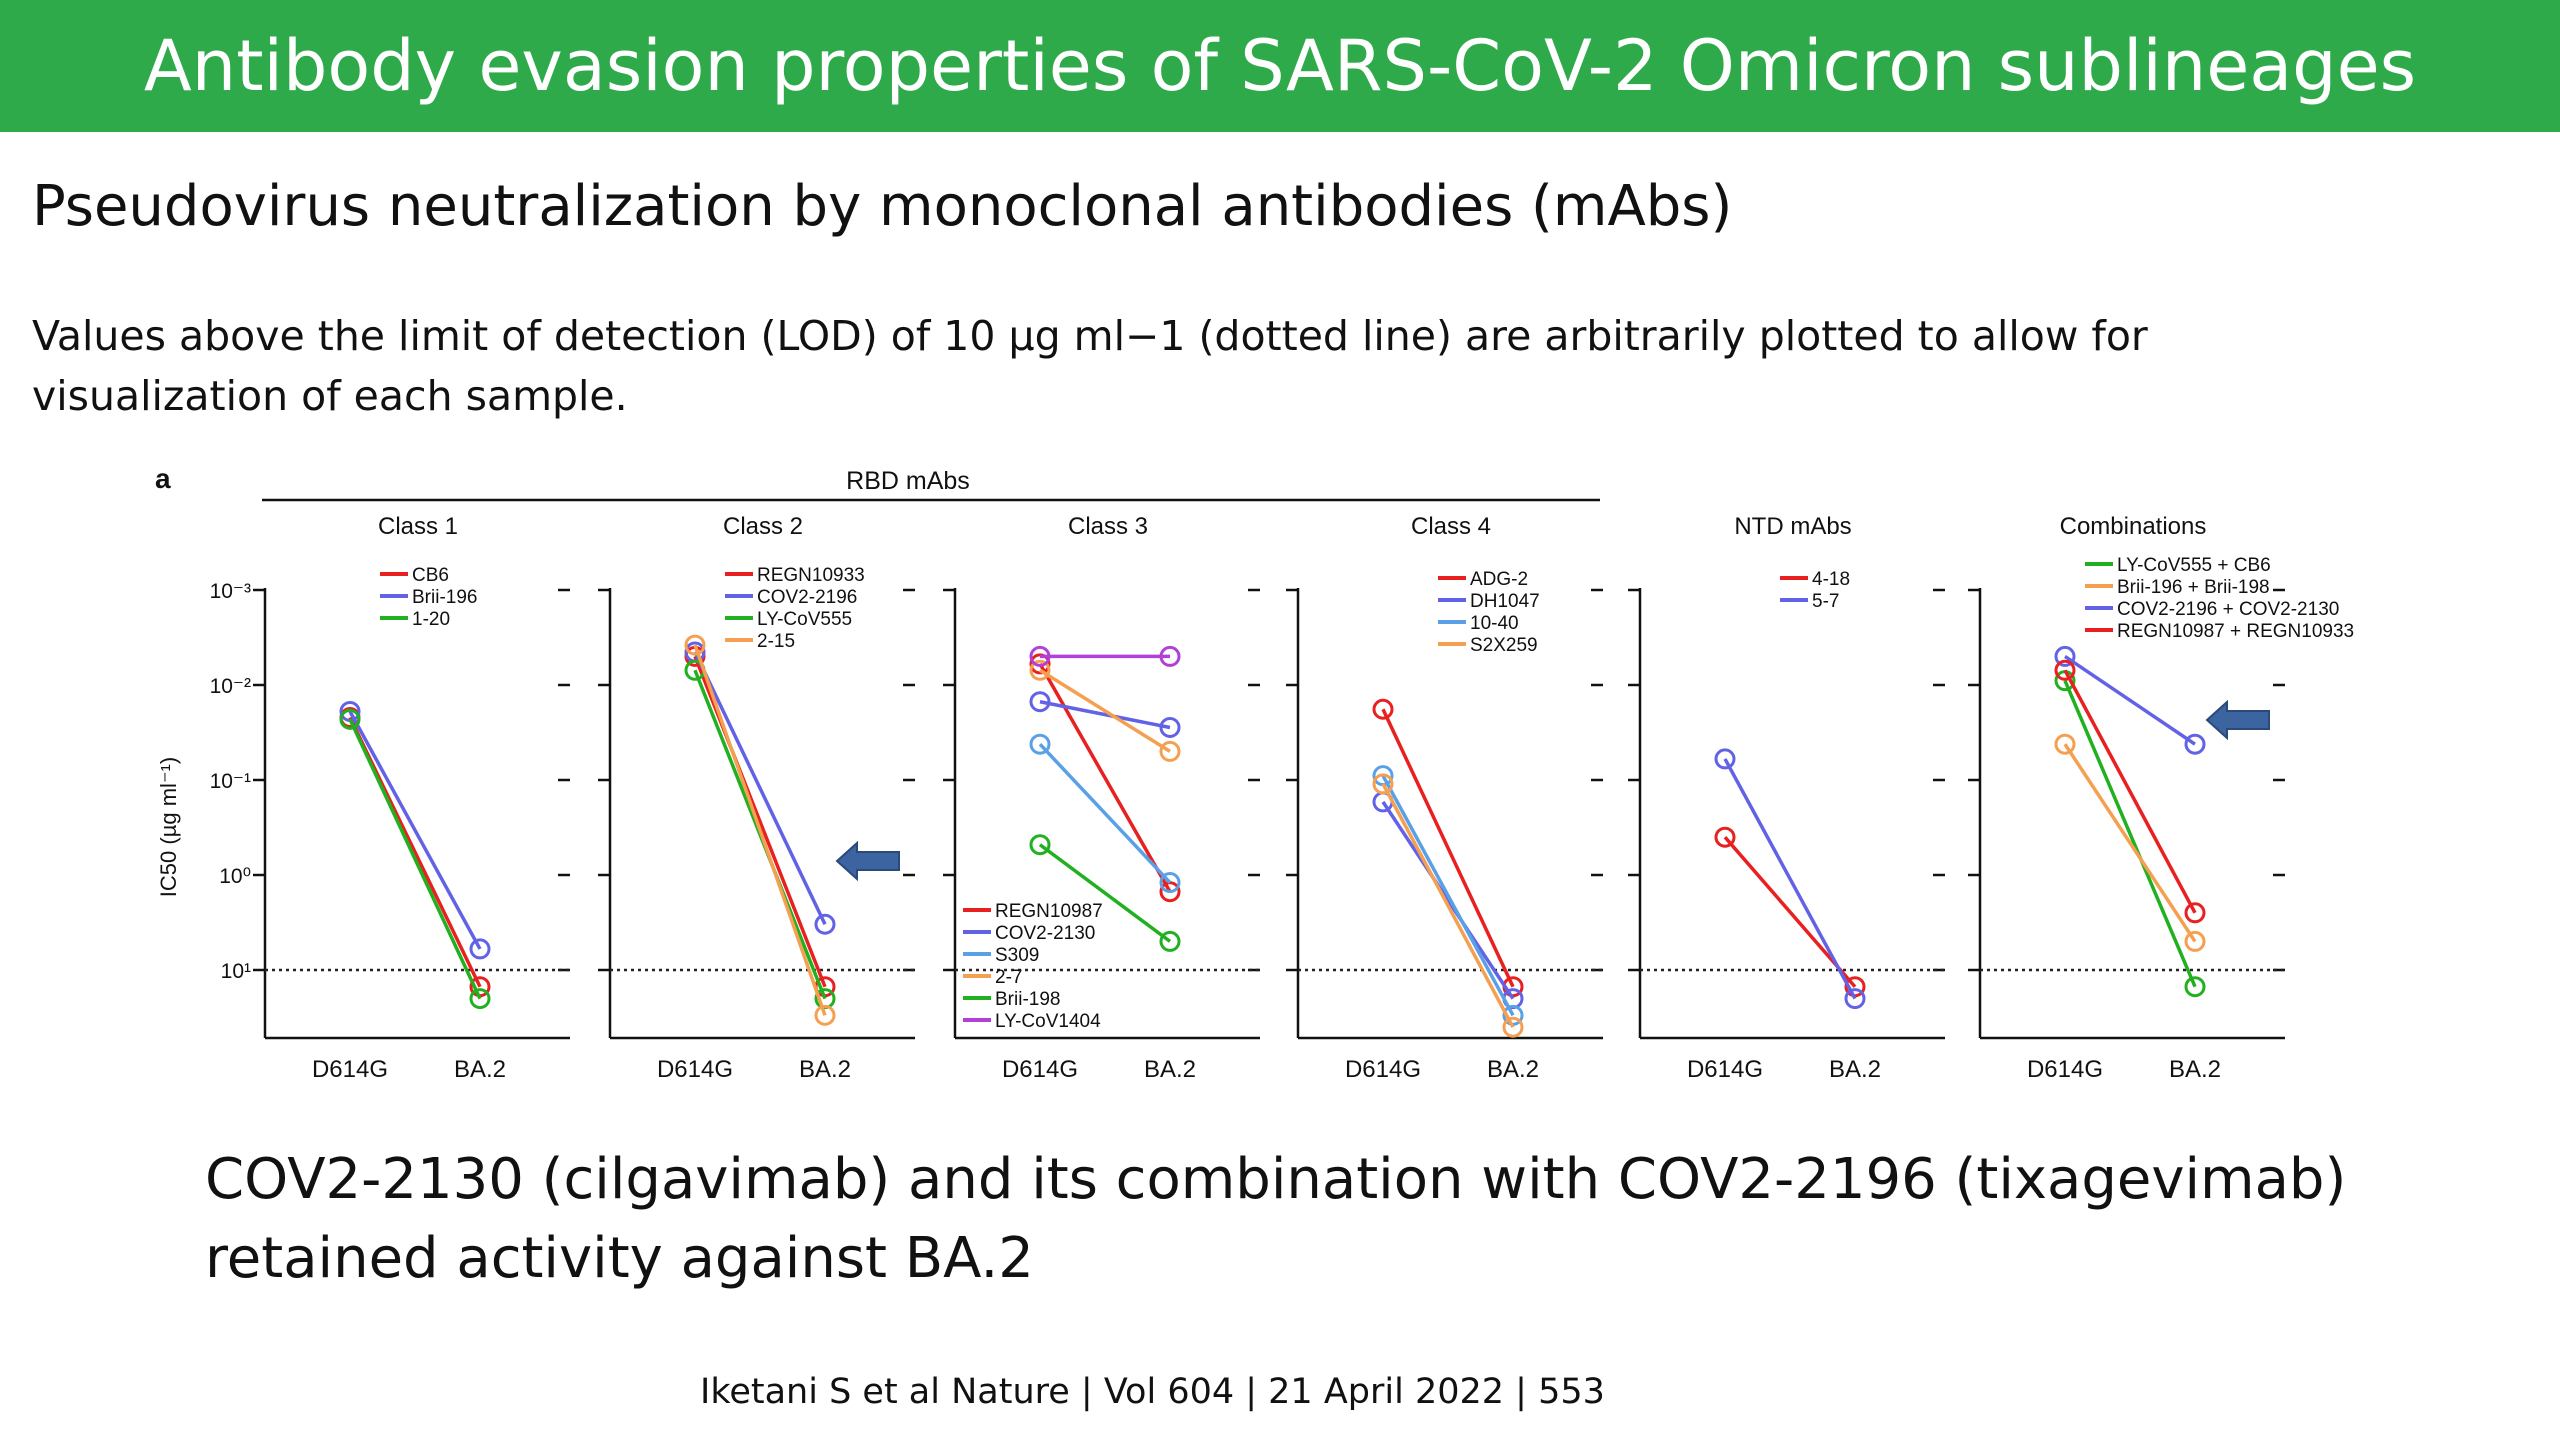 The height and width of the screenshot is (1440, 2560). I want to click on legend-entry: Brii-198, so click(1027, 999).